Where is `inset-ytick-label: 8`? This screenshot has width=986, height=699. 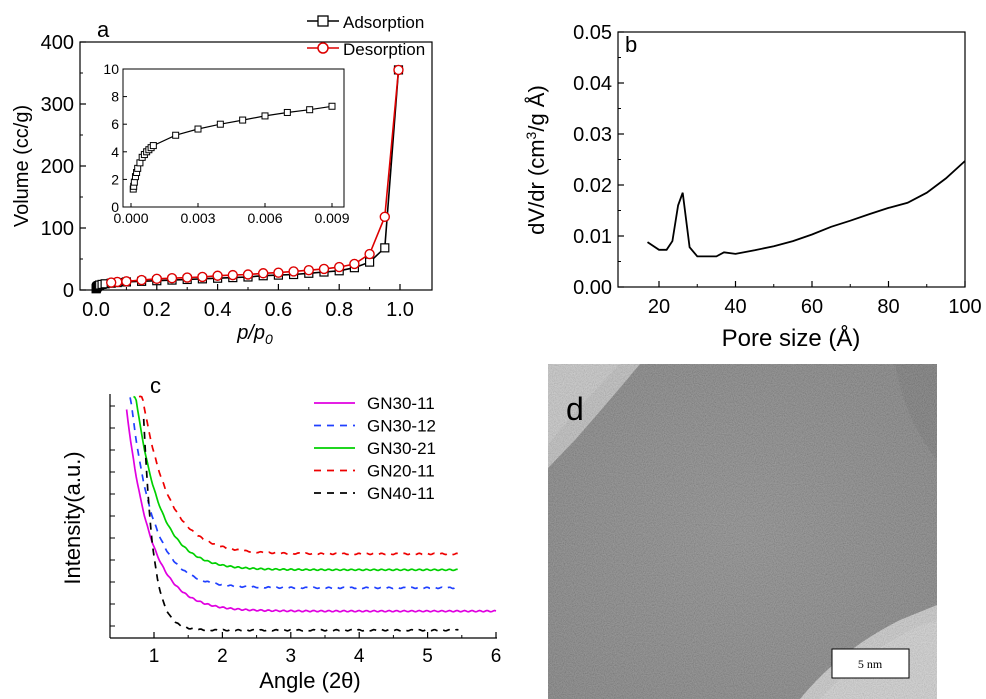
inset-ytick-label: 8 is located at coordinates (115, 97).